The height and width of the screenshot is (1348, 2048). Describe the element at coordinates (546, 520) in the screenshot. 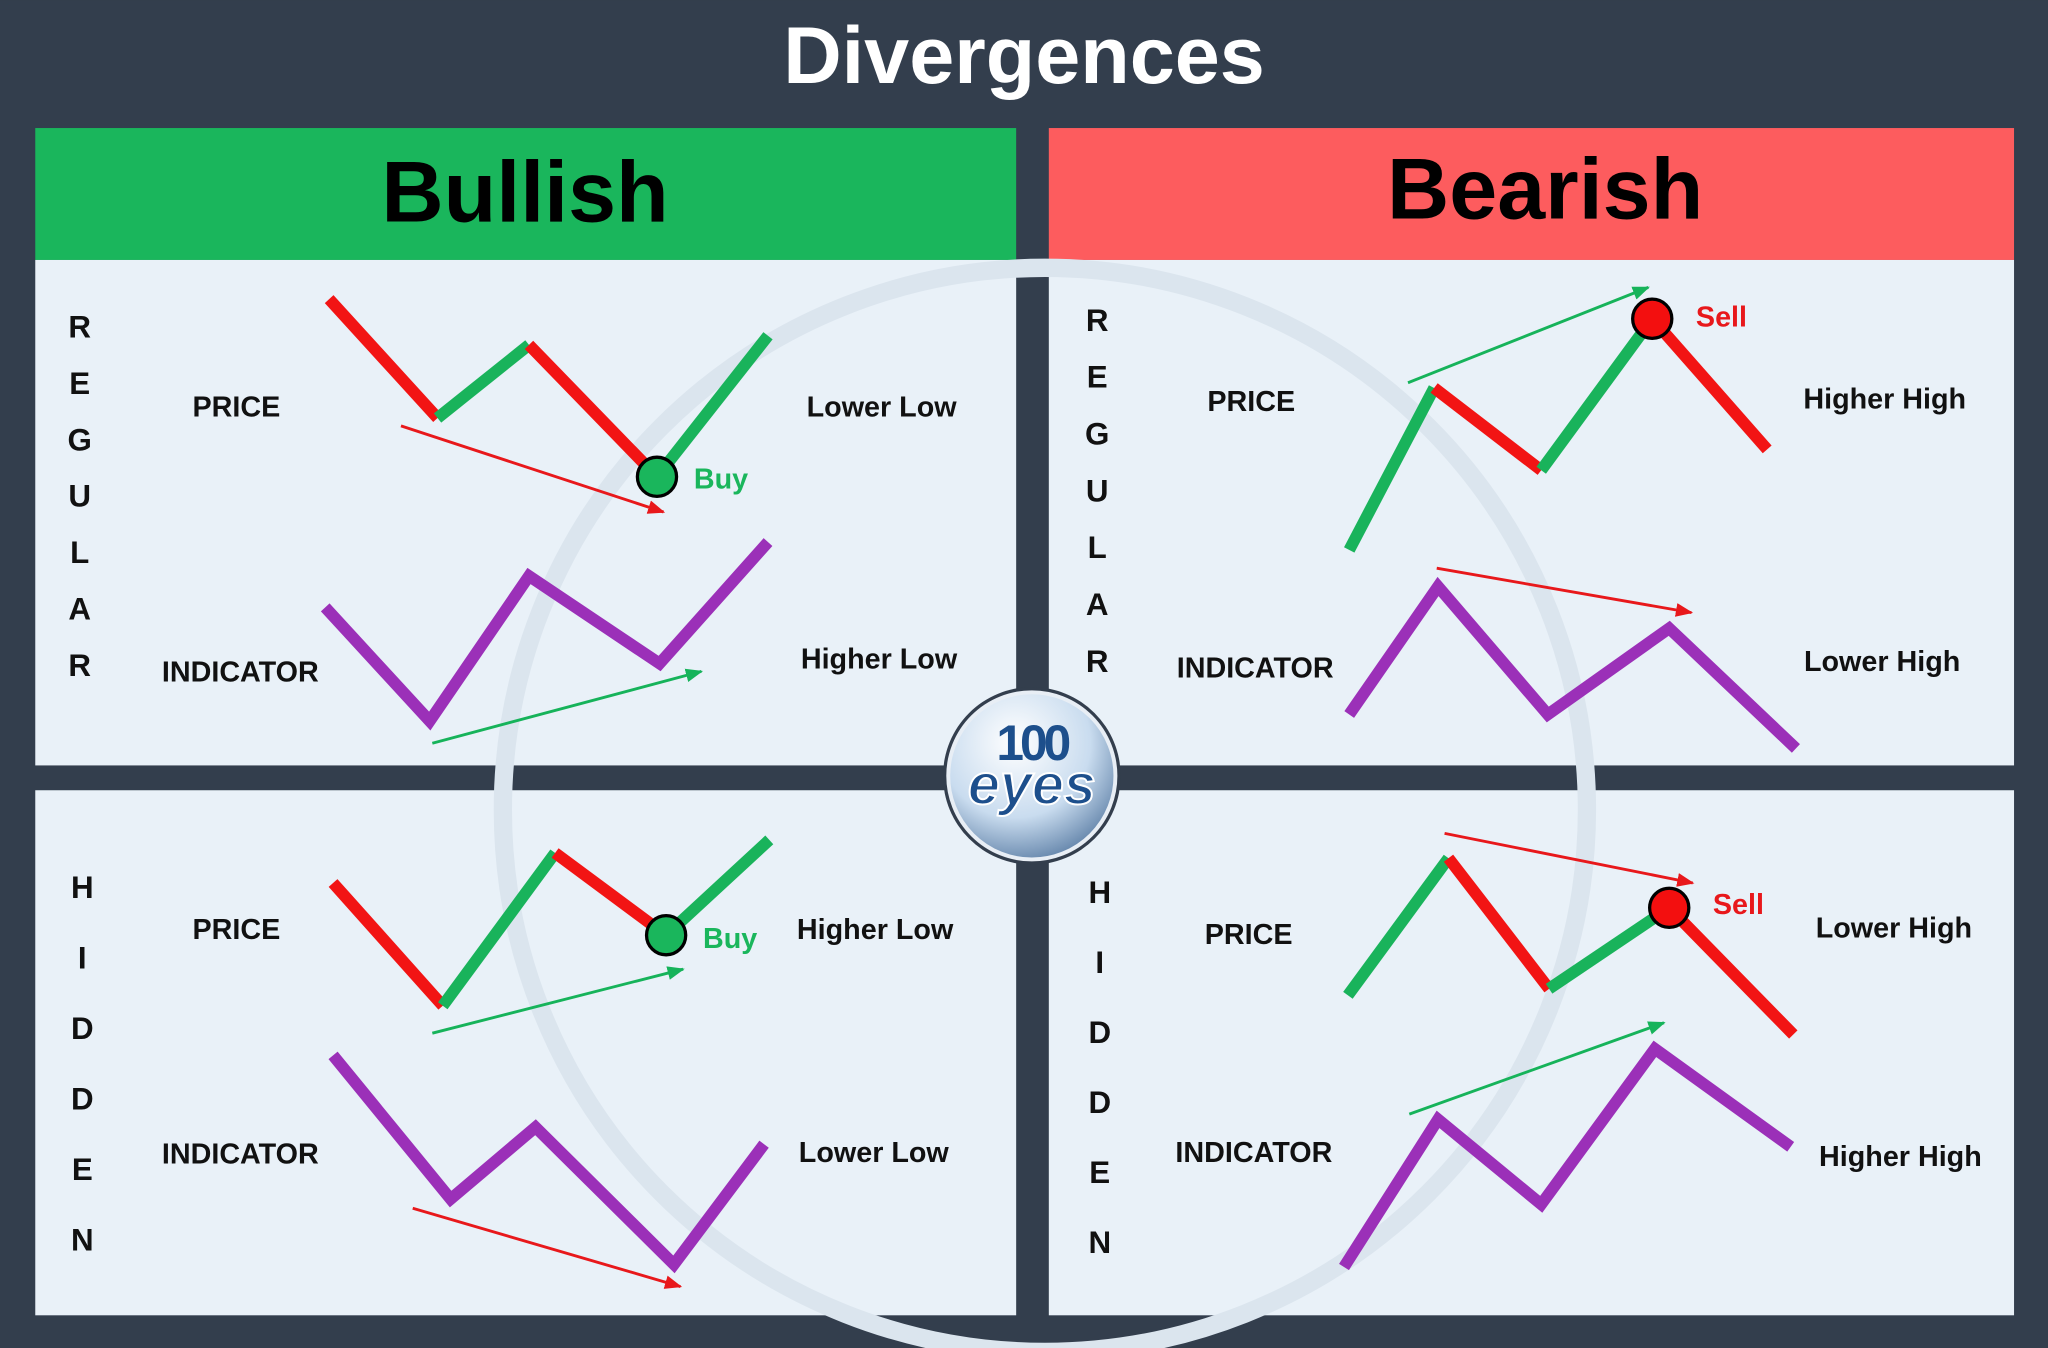

I see `bullish-regular` at that location.